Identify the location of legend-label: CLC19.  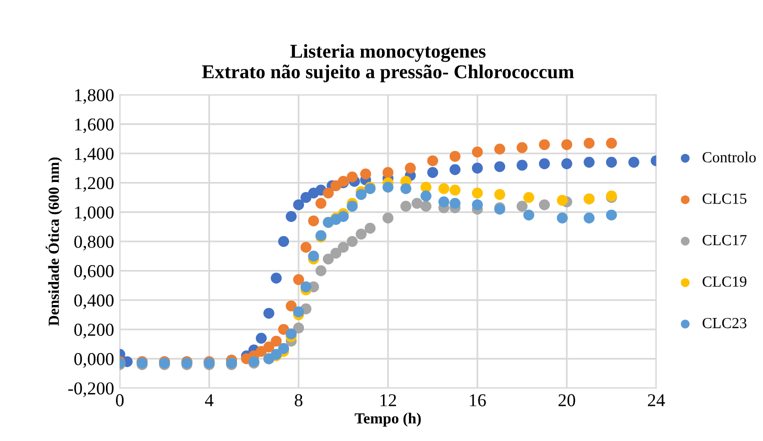
(724, 281).